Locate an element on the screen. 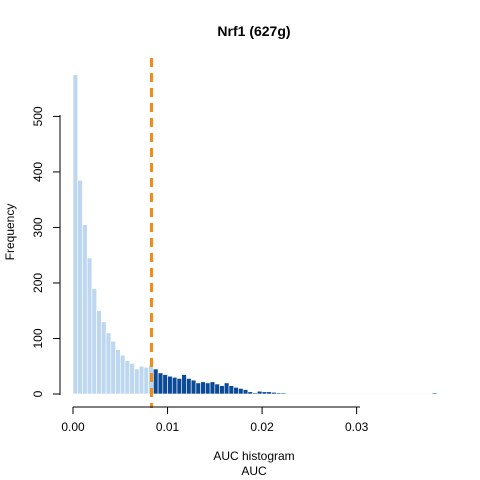  y-tick-label: 400 is located at coordinates (38, 172).